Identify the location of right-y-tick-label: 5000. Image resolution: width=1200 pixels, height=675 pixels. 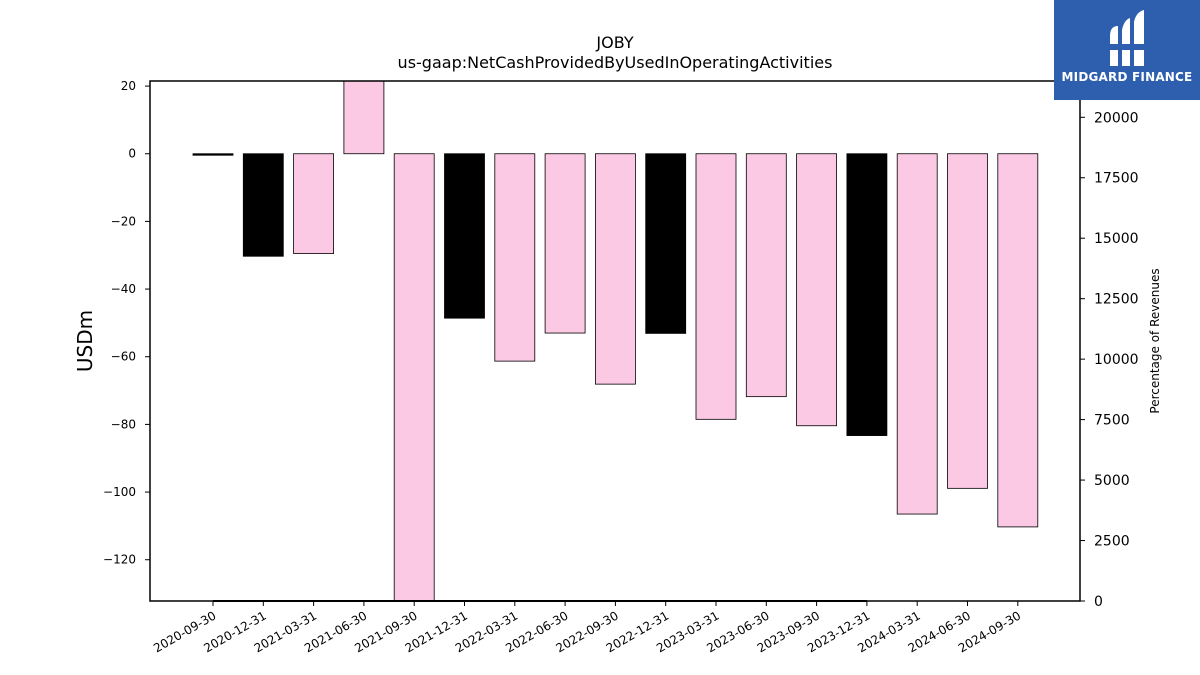
(1112, 481).